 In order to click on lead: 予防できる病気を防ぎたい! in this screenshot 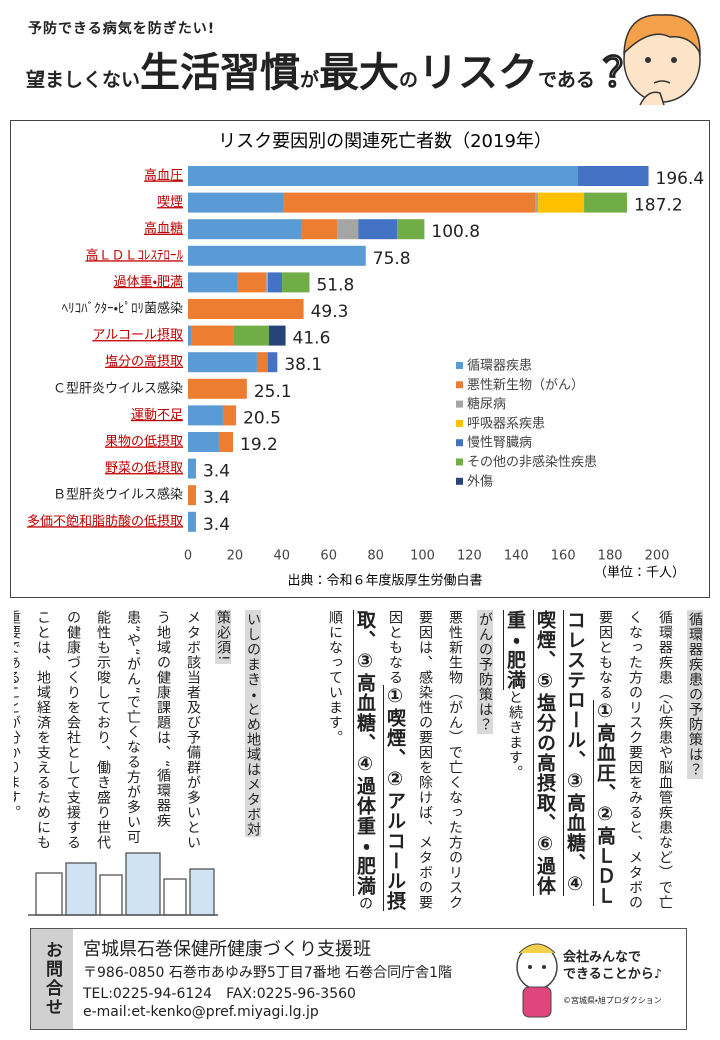, I will do `click(122, 29)`.